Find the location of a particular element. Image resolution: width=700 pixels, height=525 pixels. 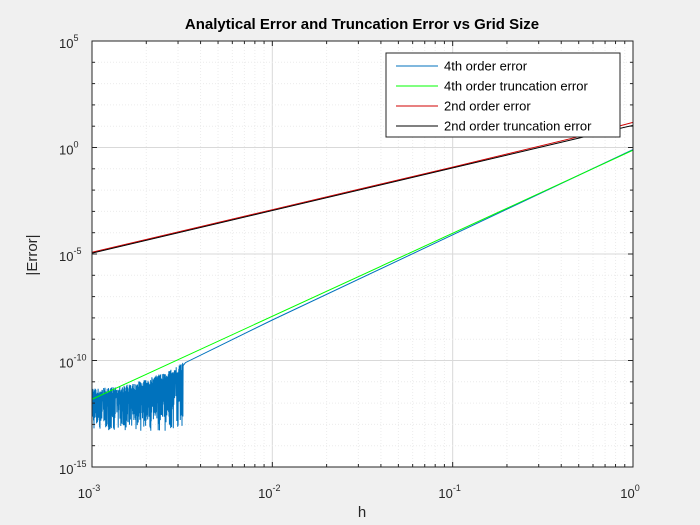

legend-label-2nd-order-error: 2nd order error is located at coordinates (487, 106).